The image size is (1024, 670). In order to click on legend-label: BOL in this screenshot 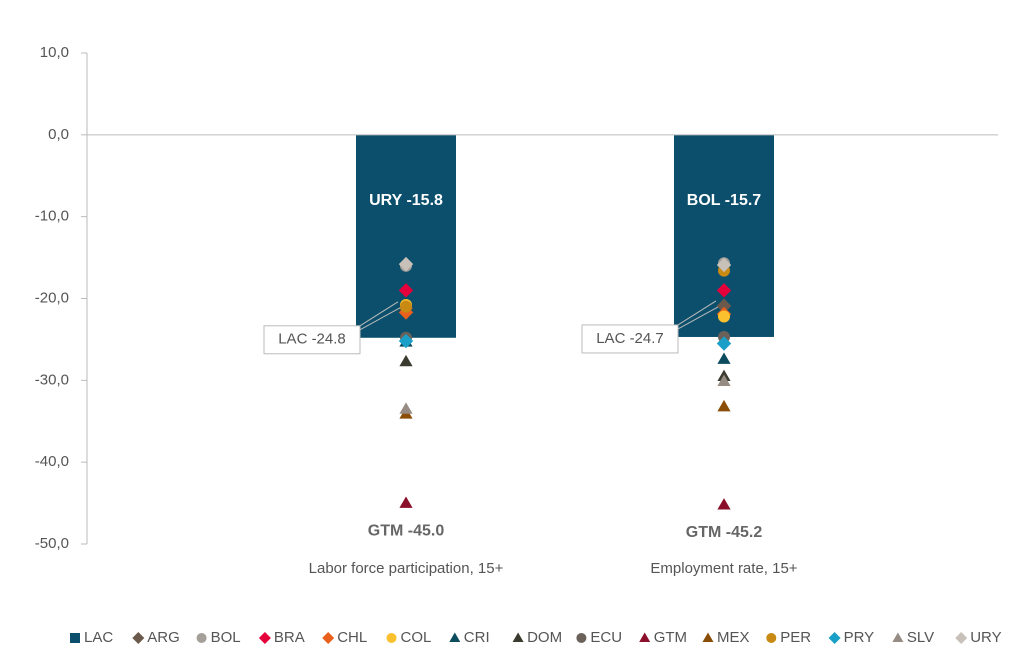, I will do `click(226, 637)`.